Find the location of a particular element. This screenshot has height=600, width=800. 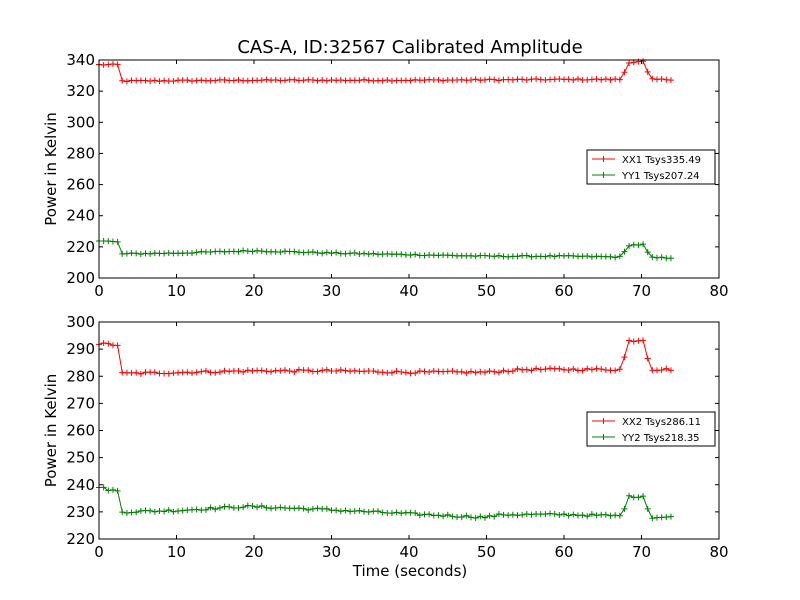

legend-label: XX2 Tsys286.11 is located at coordinates (661, 422).